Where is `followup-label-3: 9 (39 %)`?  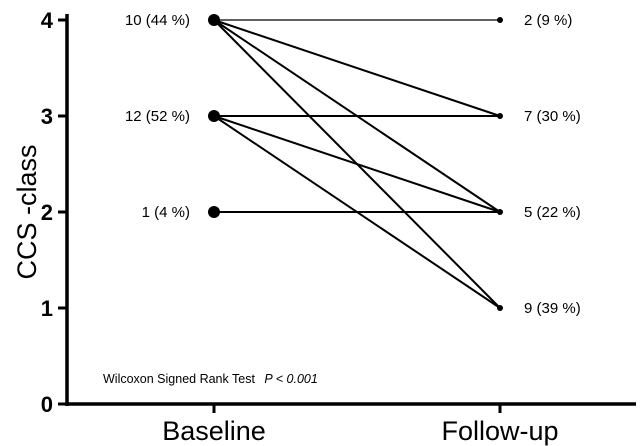 followup-label-3: 9 (39 %) is located at coordinates (552, 308).